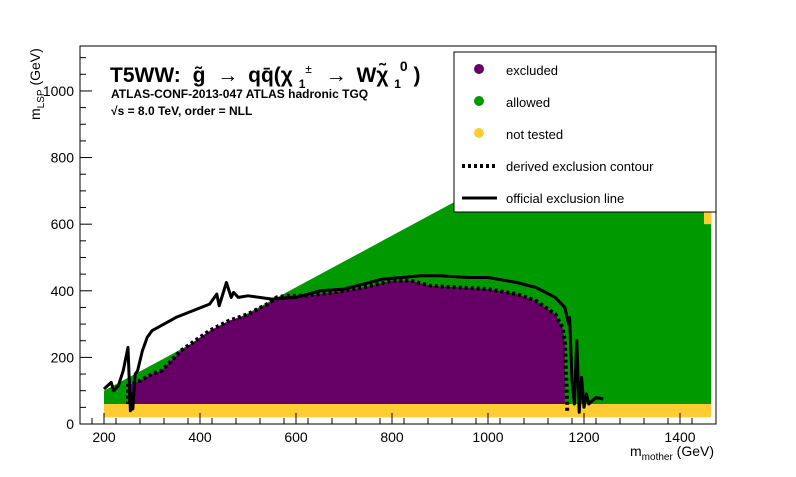  What do you see at coordinates (580, 166) in the screenshot?
I see `legend-label: derived exclusion contour` at bounding box center [580, 166].